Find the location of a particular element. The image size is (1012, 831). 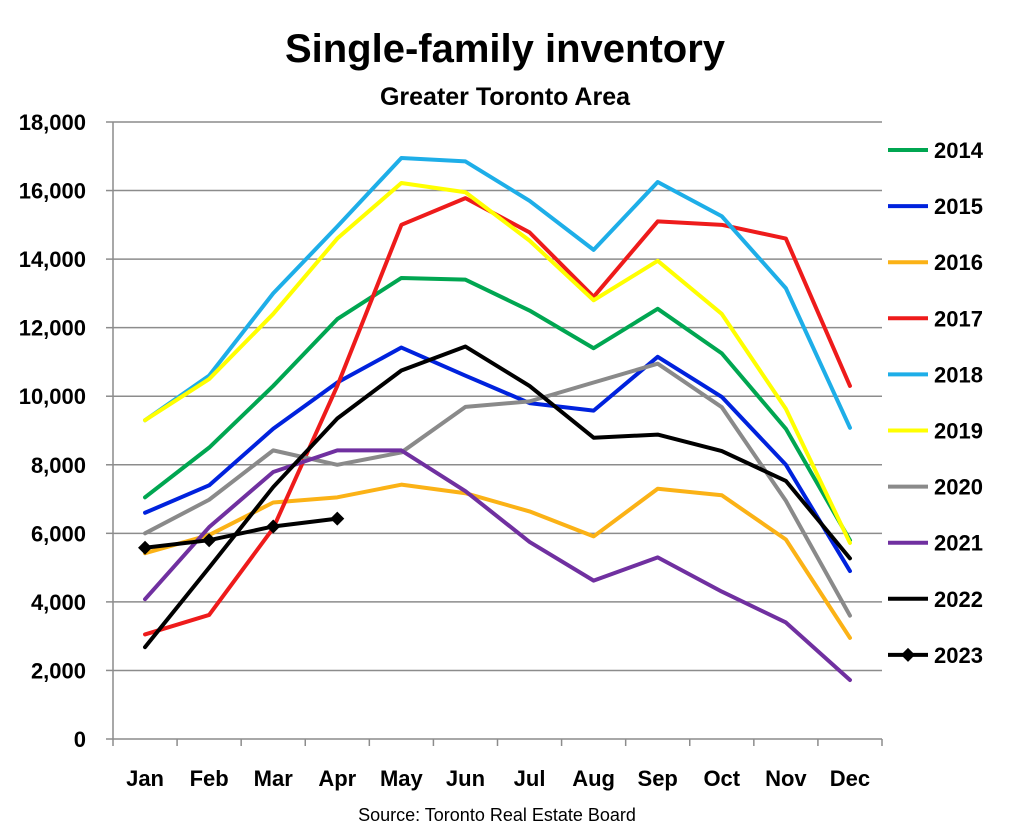

legend-label-2019: 2019 is located at coordinates (958, 431).